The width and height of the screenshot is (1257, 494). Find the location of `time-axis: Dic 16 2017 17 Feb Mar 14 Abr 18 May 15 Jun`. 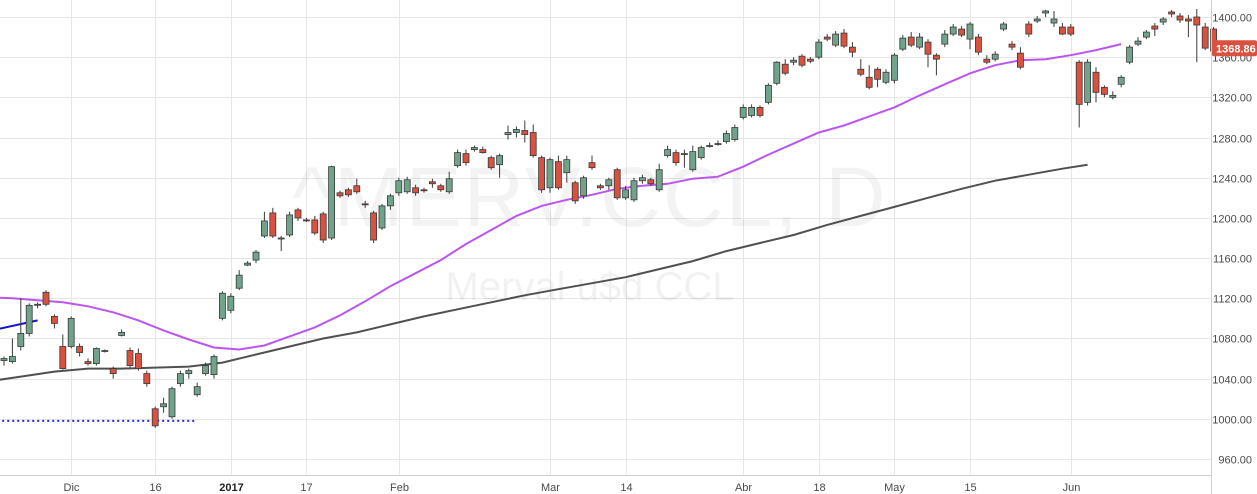

time-axis: Dic 16 2017 17 Feb Mar 14 Abr 18 May 15 Jun is located at coordinates (572, 488).